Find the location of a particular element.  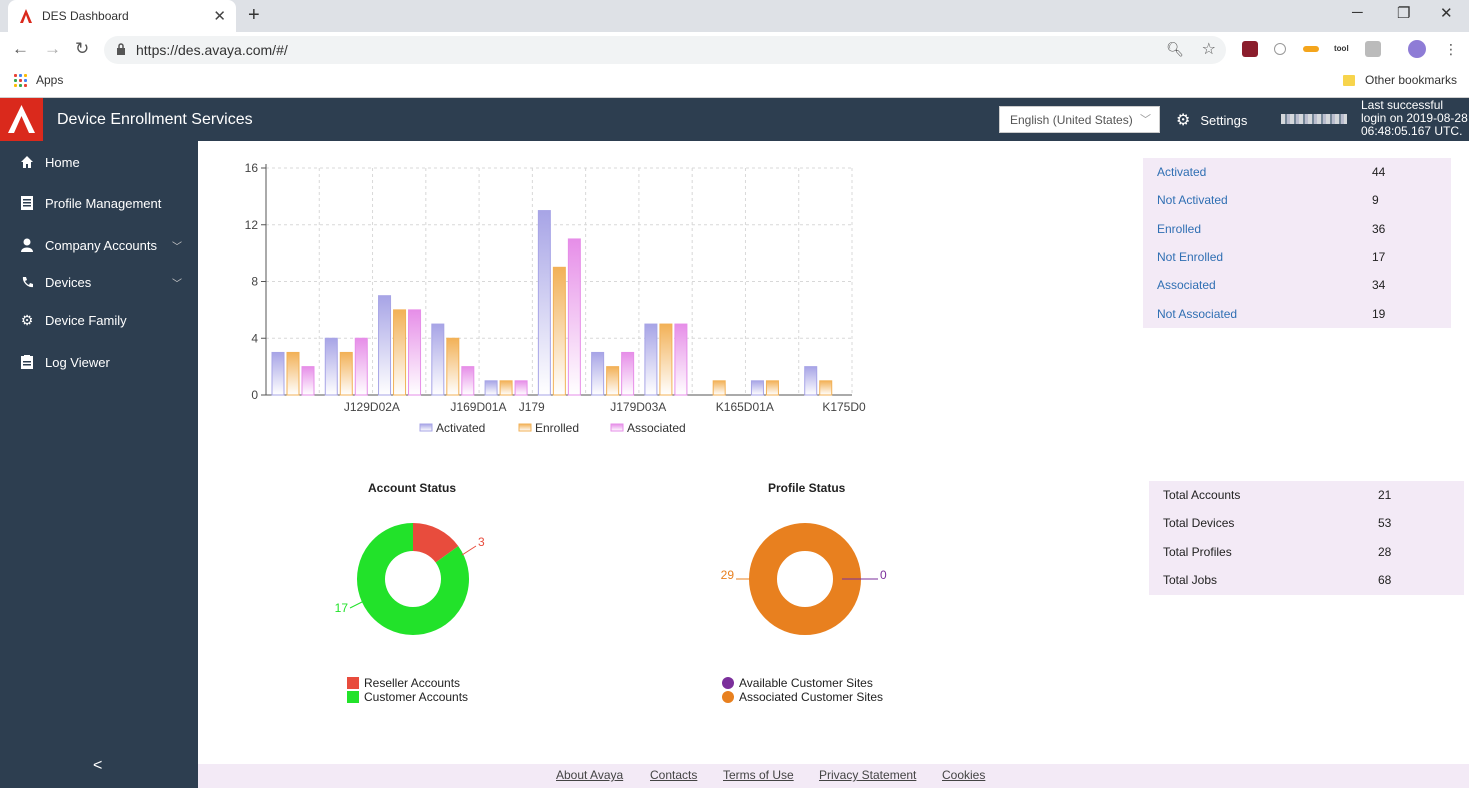

legend-swatch is located at coordinates (728, 697).